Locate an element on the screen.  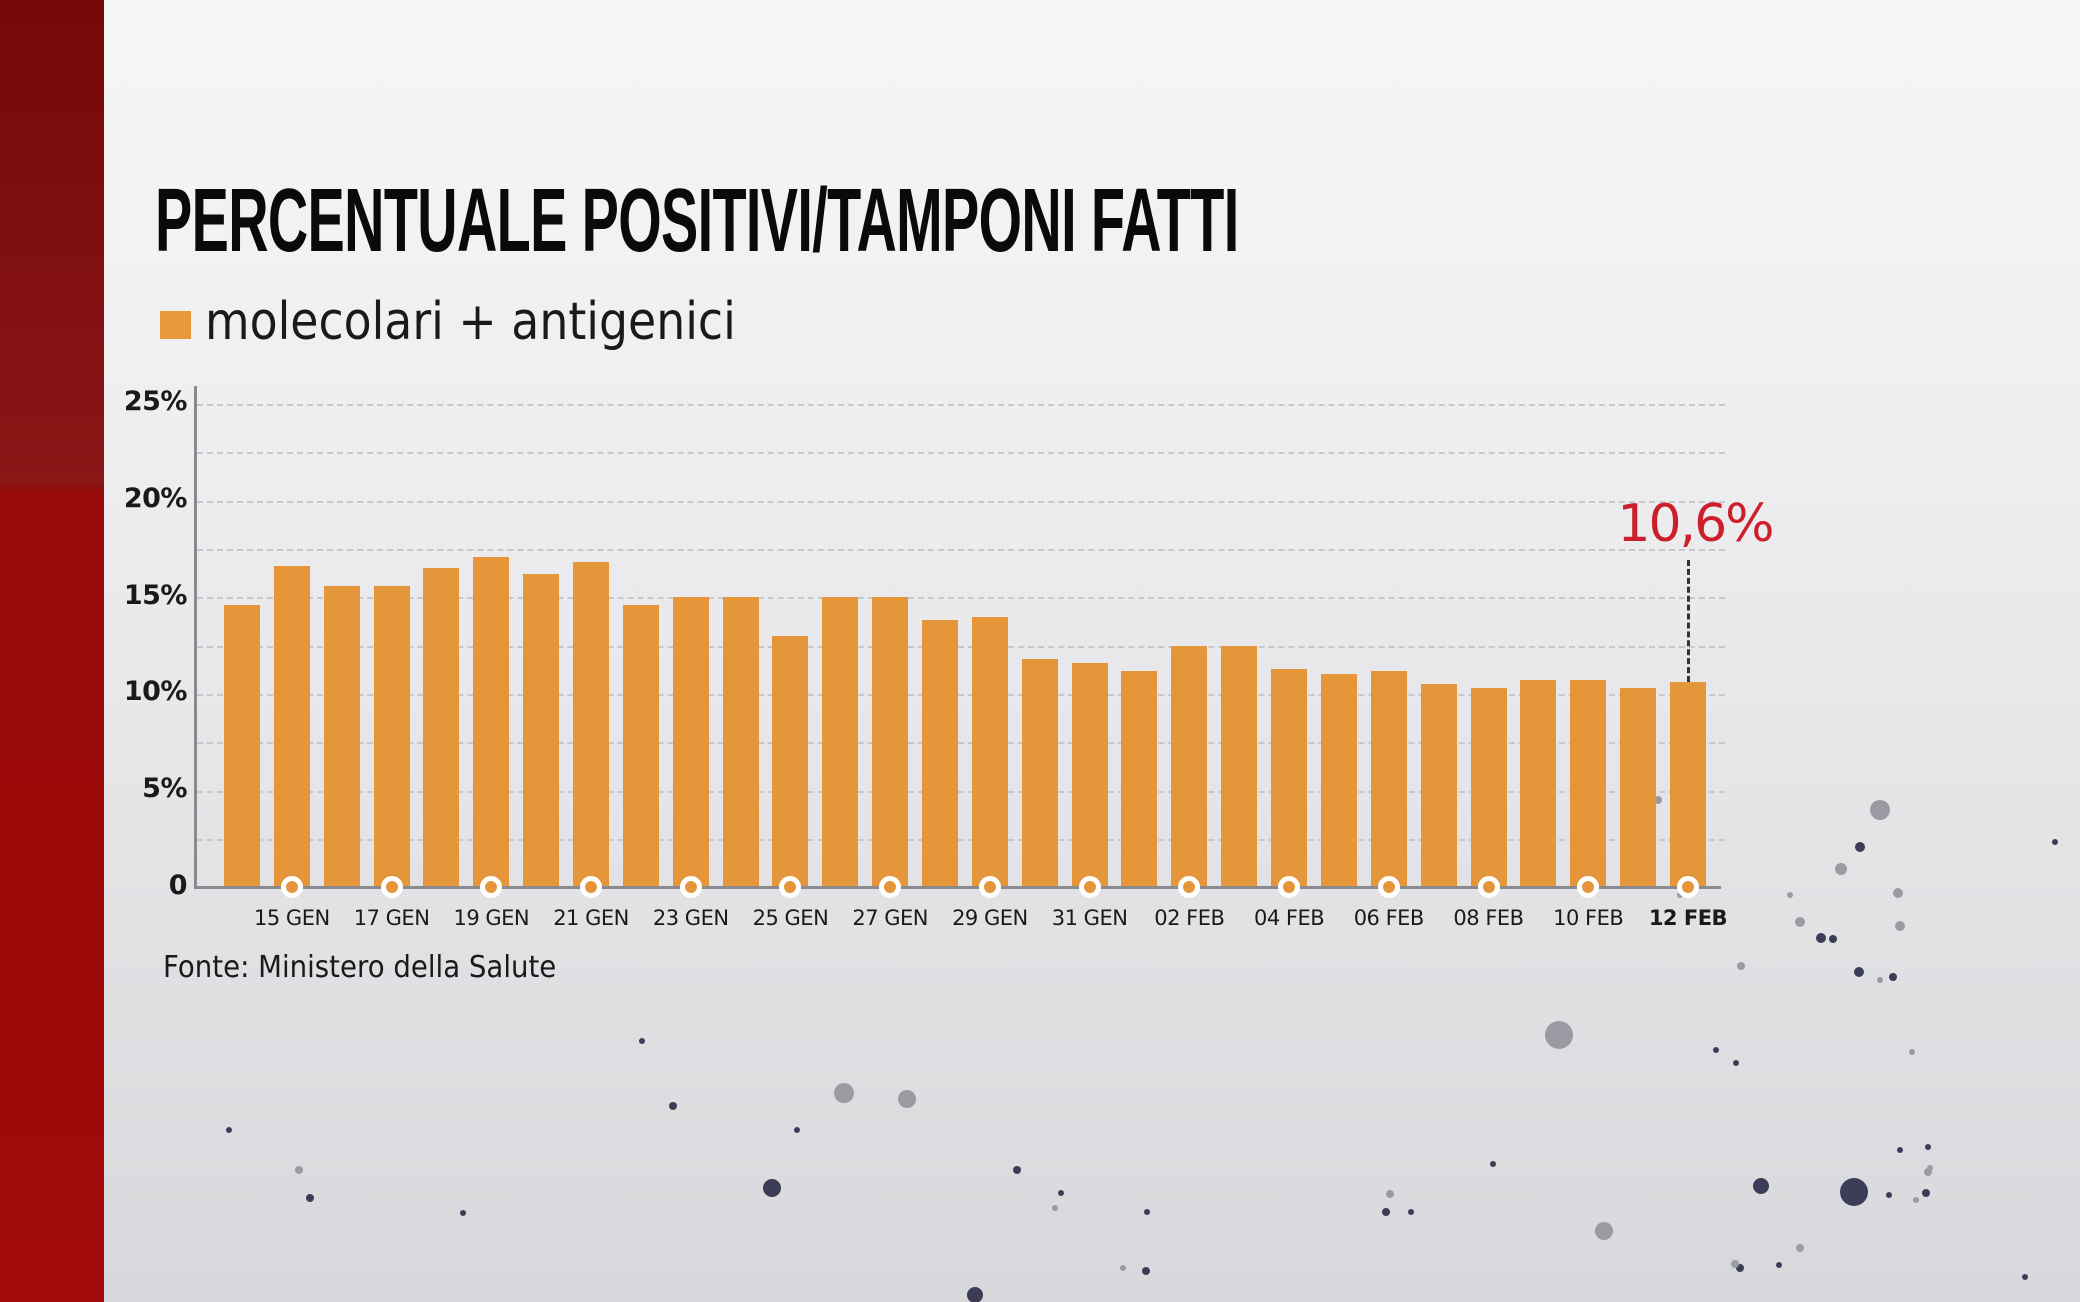
x-tick-label: 29 GEN is located at coordinates (990, 918).